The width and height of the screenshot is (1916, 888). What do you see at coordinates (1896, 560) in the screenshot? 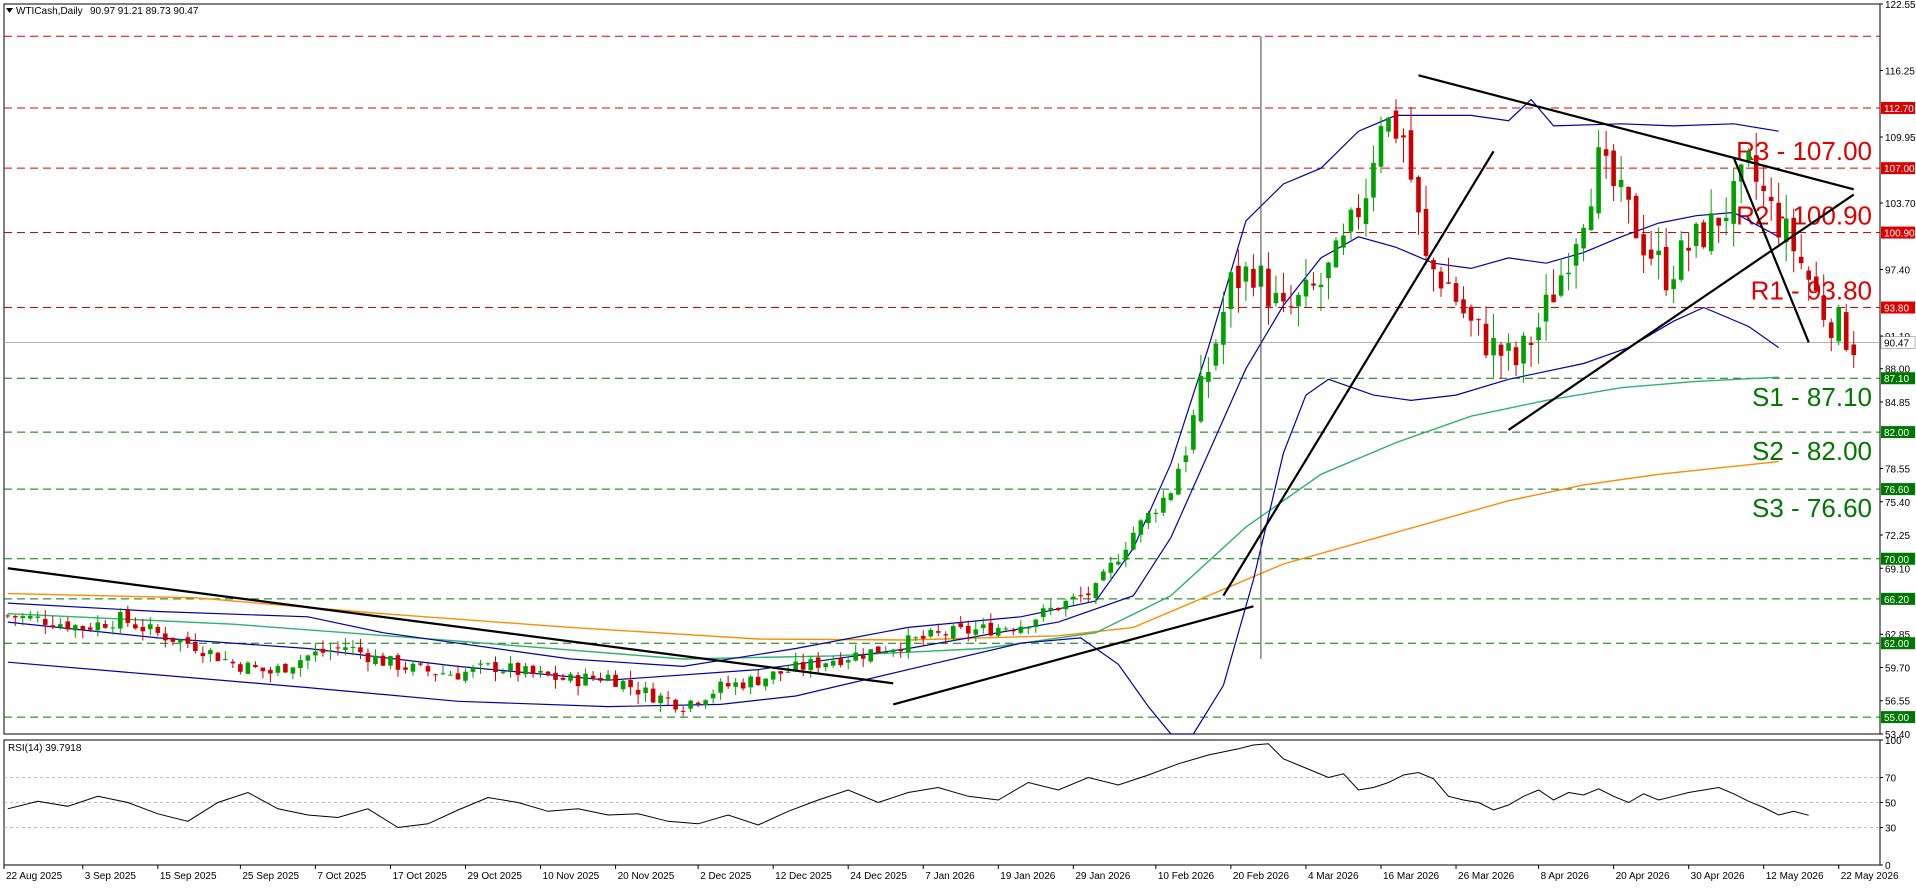
I see `level-price-tick: 70.00` at bounding box center [1896, 560].